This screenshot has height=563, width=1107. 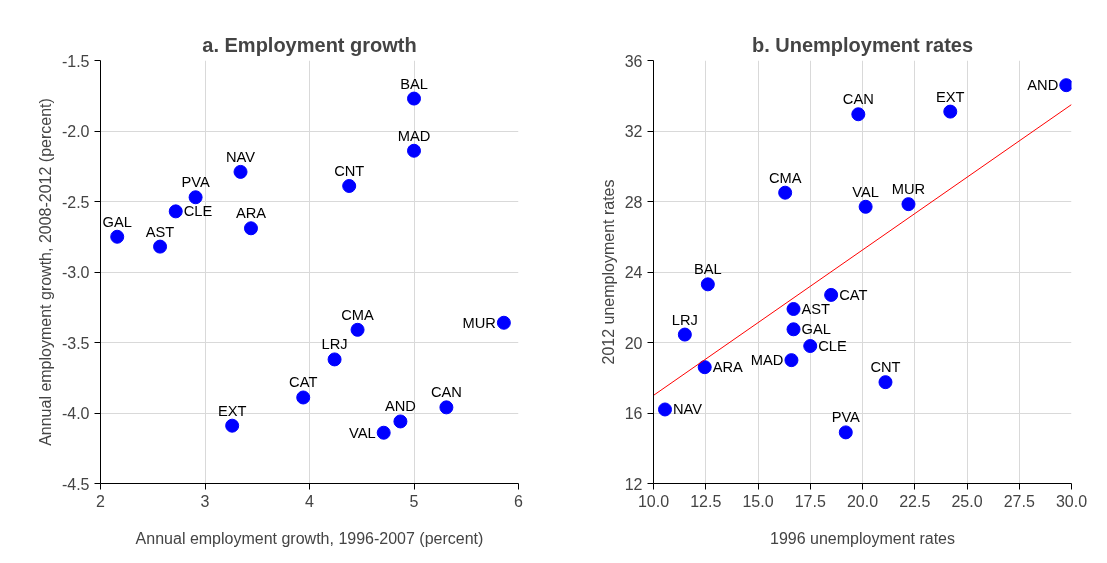 What do you see at coordinates (706, 501) in the screenshot?
I see `x-tick-label: 12.5` at bounding box center [706, 501].